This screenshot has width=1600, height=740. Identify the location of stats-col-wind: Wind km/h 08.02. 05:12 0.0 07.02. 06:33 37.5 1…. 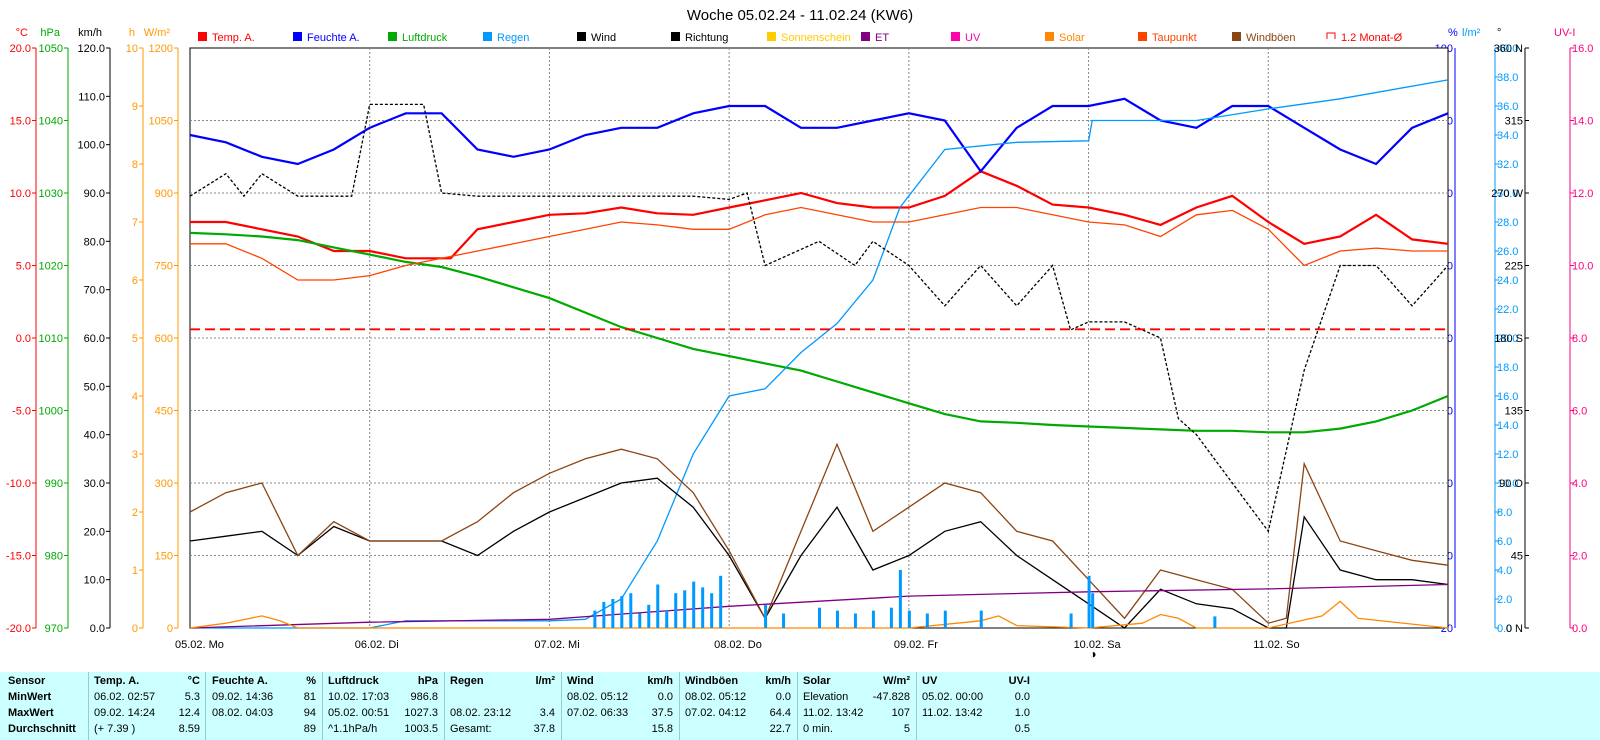
(620, 706).